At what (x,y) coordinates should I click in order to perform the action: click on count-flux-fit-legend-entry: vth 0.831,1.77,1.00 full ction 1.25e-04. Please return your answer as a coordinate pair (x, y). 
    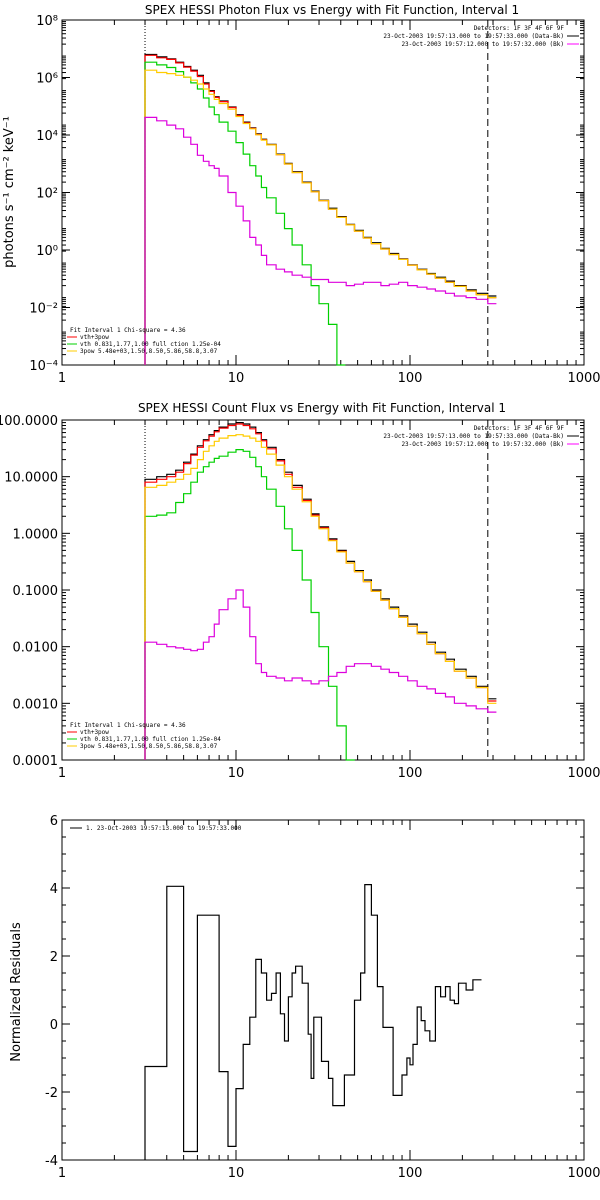
    Looking at the image, I should click on (150, 739).